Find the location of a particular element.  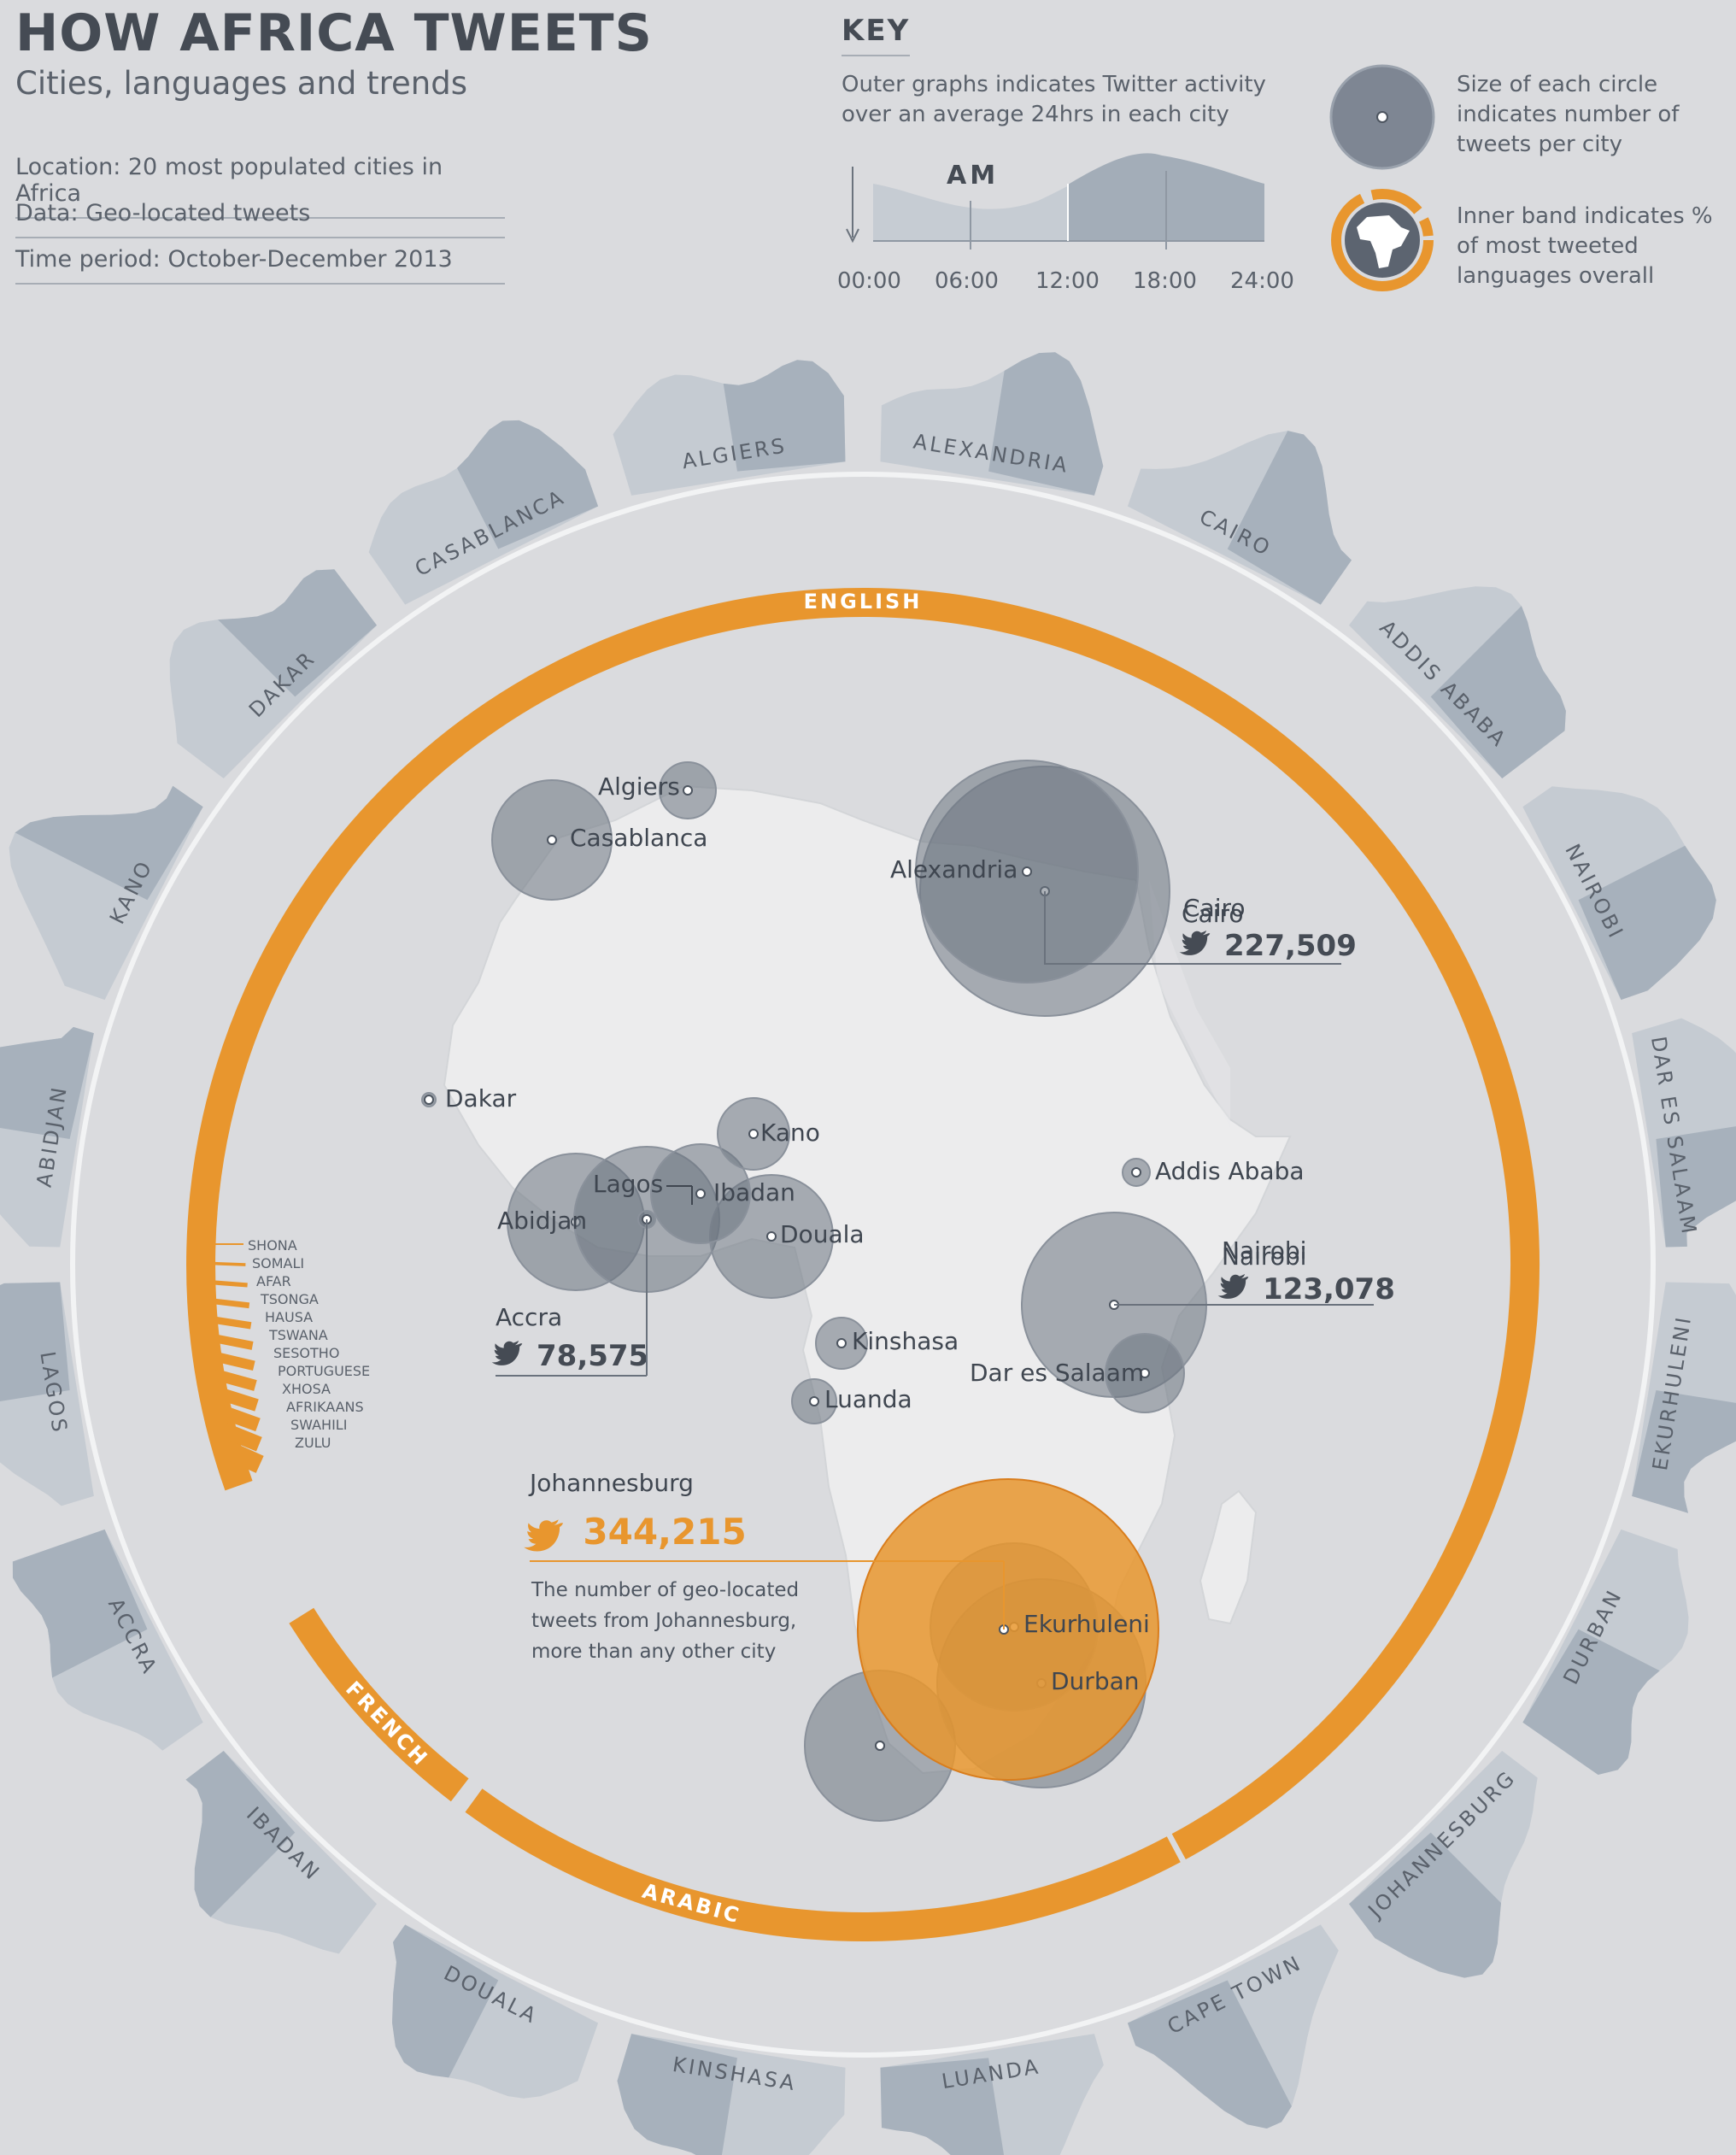

ring-graph-dar-es-salaam is located at coordinates (1684, 1133).